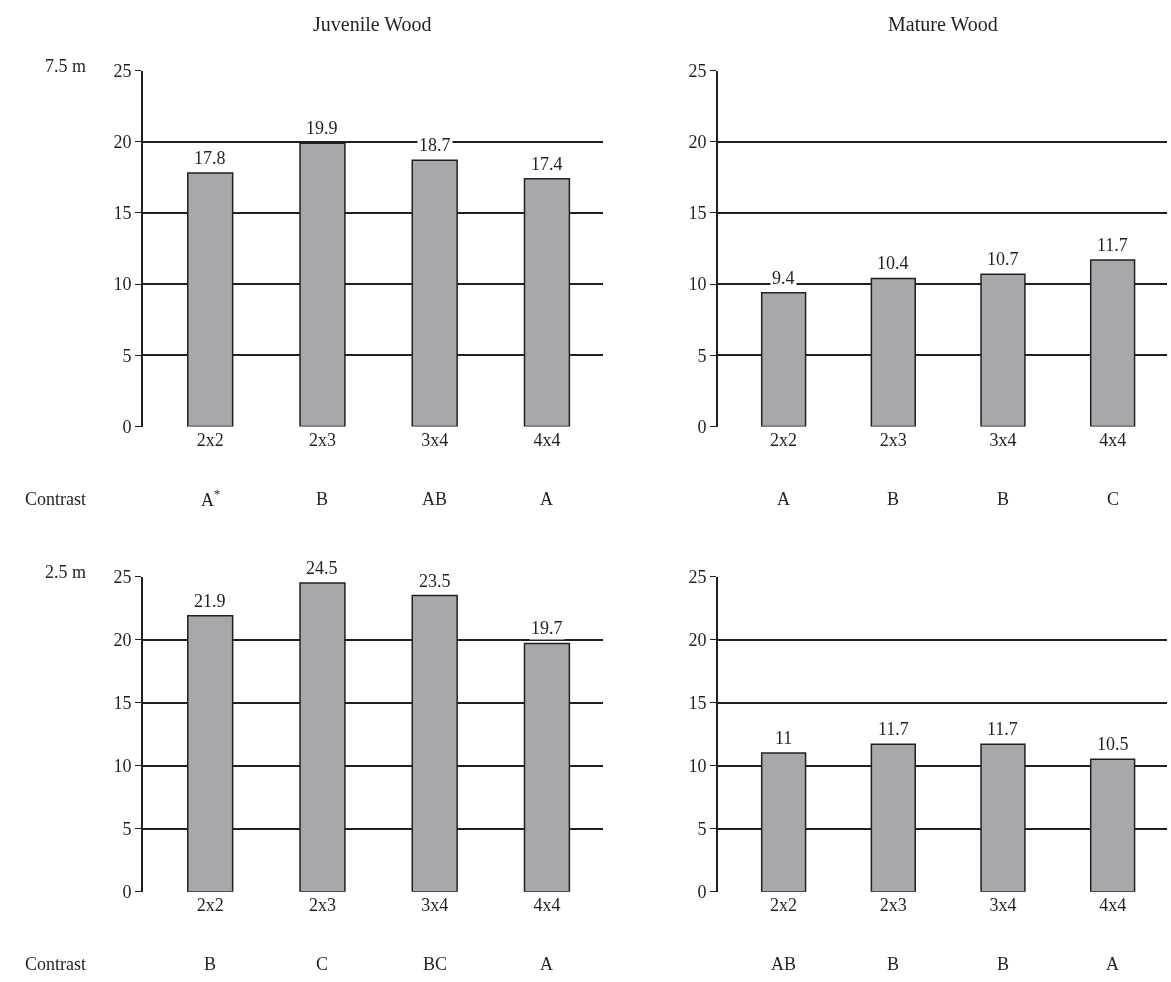 The image size is (1171, 982). What do you see at coordinates (784, 738) in the screenshot?
I see `data-label: 11` at bounding box center [784, 738].